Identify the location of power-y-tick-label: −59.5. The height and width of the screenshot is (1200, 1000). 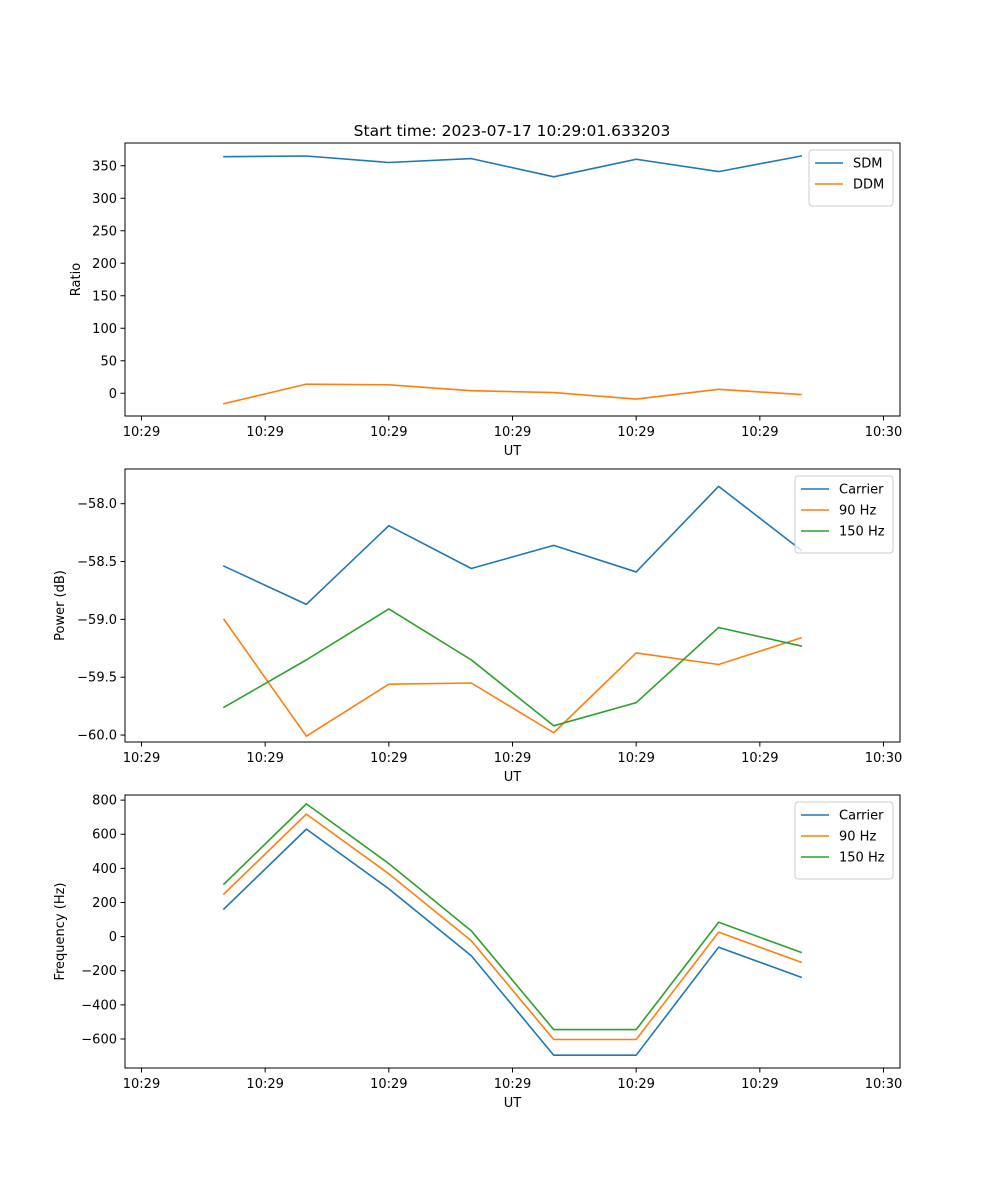
(97, 678).